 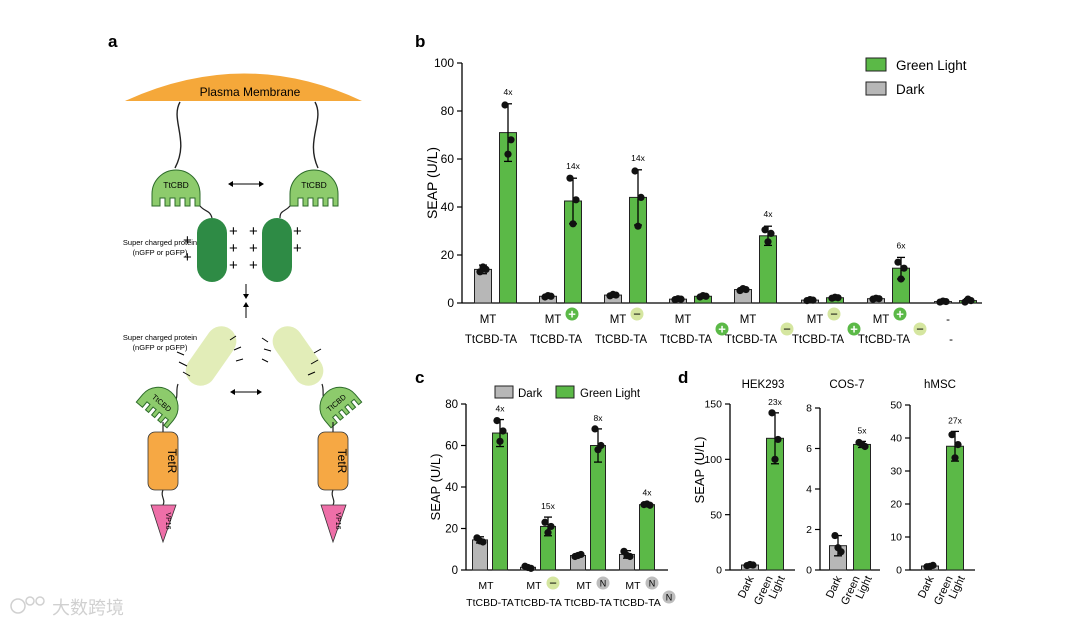 What do you see at coordinates (451, 530) in the screenshot?
I see `y-tick-label: 20` at bounding box center [451, 530].